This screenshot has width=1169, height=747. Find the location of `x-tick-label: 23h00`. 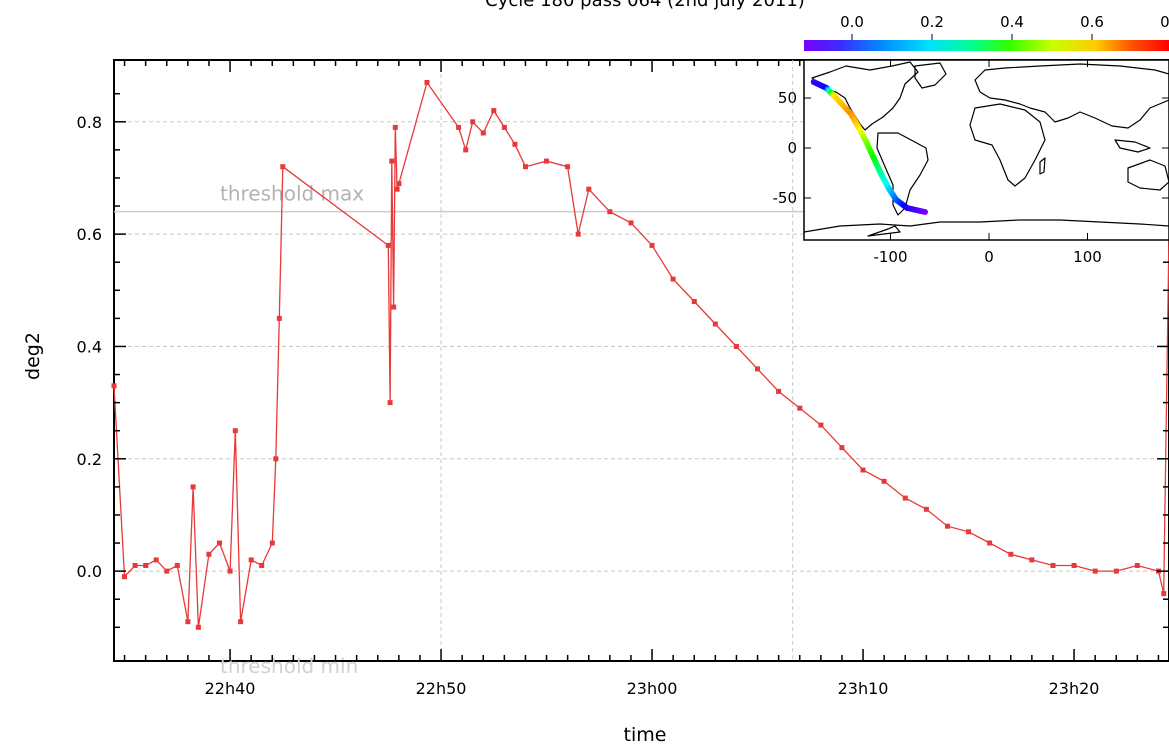

x-tick-label: 23h00 is located at coordinates (652, 688).